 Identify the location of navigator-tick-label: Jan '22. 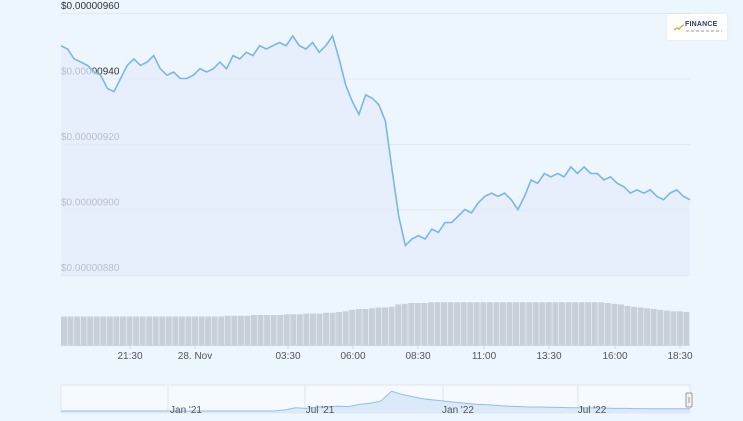
(458, 410).